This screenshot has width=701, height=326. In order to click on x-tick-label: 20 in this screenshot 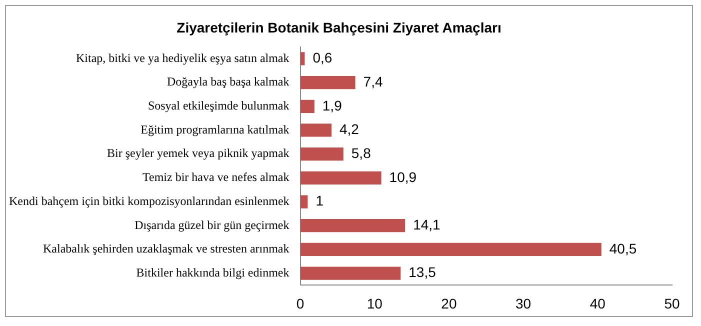, I will do `click(449, 303)`.